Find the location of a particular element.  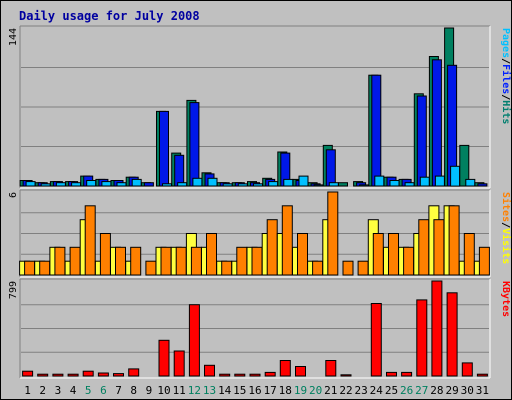

x-tick-label: 4 is located at coordinates (73, 390).